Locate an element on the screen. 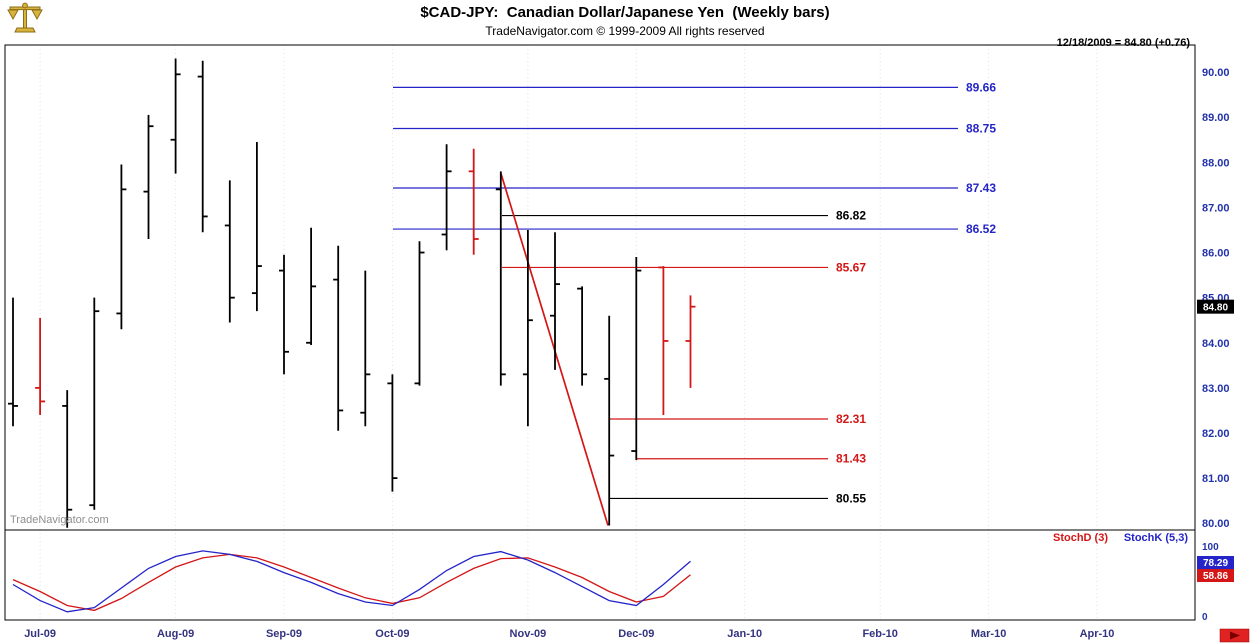 This screenshot has height=643, width=1250. y-axis-label: 89.00 is located at coordinates (1216, 118).